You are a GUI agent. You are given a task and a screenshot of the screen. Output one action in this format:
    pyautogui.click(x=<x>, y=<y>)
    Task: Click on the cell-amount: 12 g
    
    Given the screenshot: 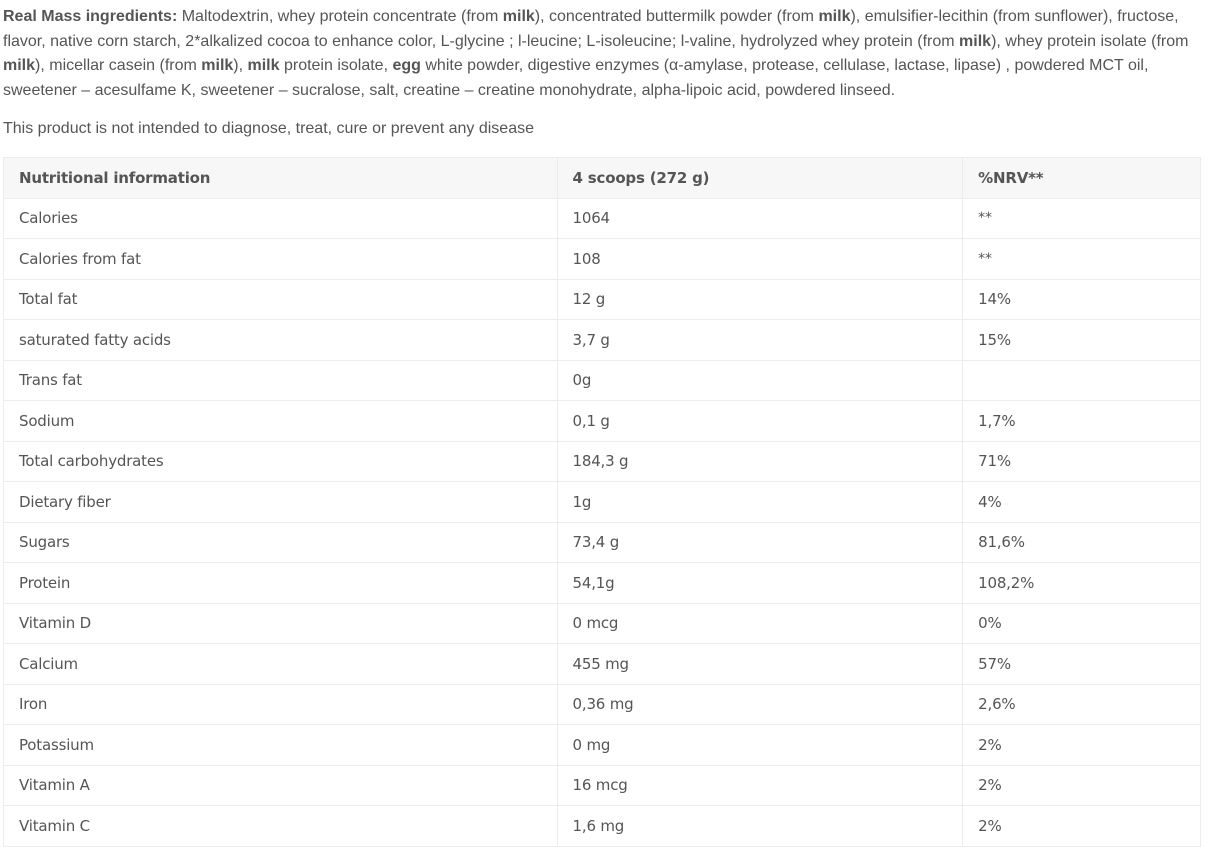 What is the action you would take?
    pyautogui.click(x=760, y=299)
    